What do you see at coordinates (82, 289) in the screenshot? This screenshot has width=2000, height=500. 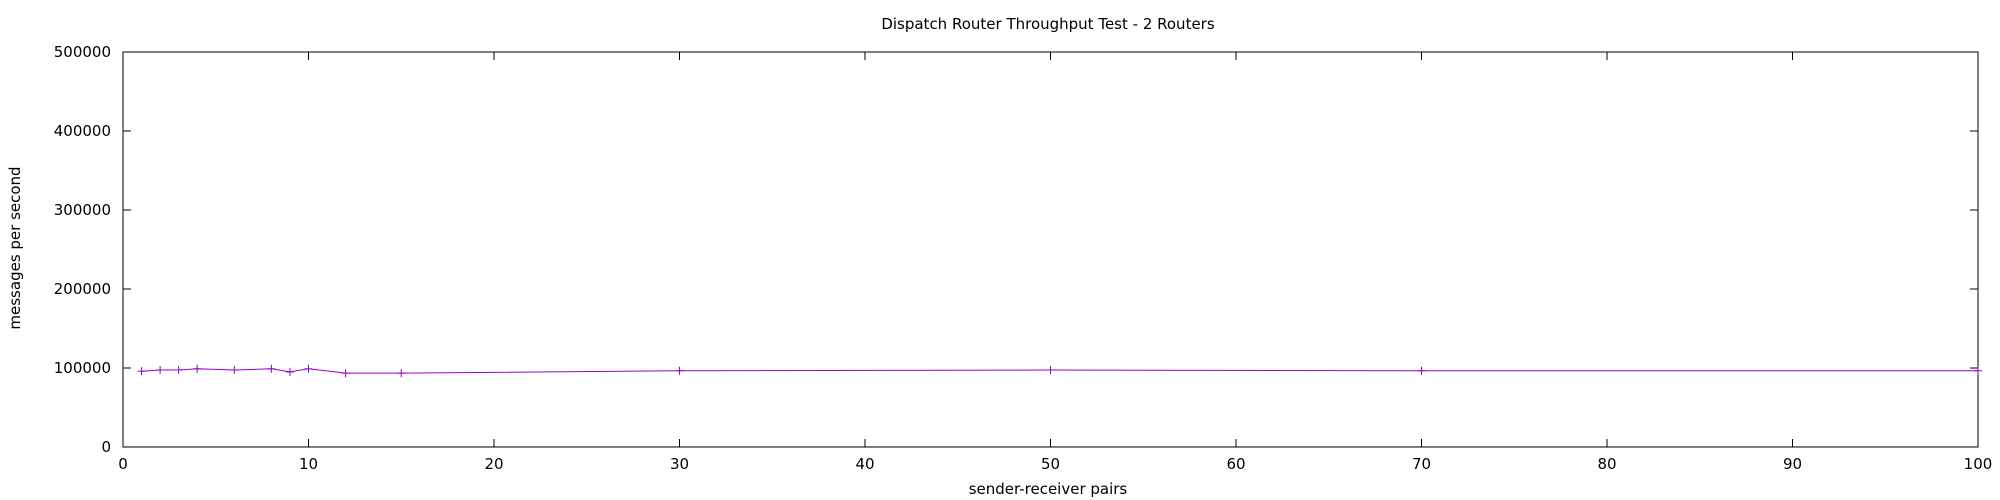 I see `y-tick-label: 200000` at bounding box center [82, 289].